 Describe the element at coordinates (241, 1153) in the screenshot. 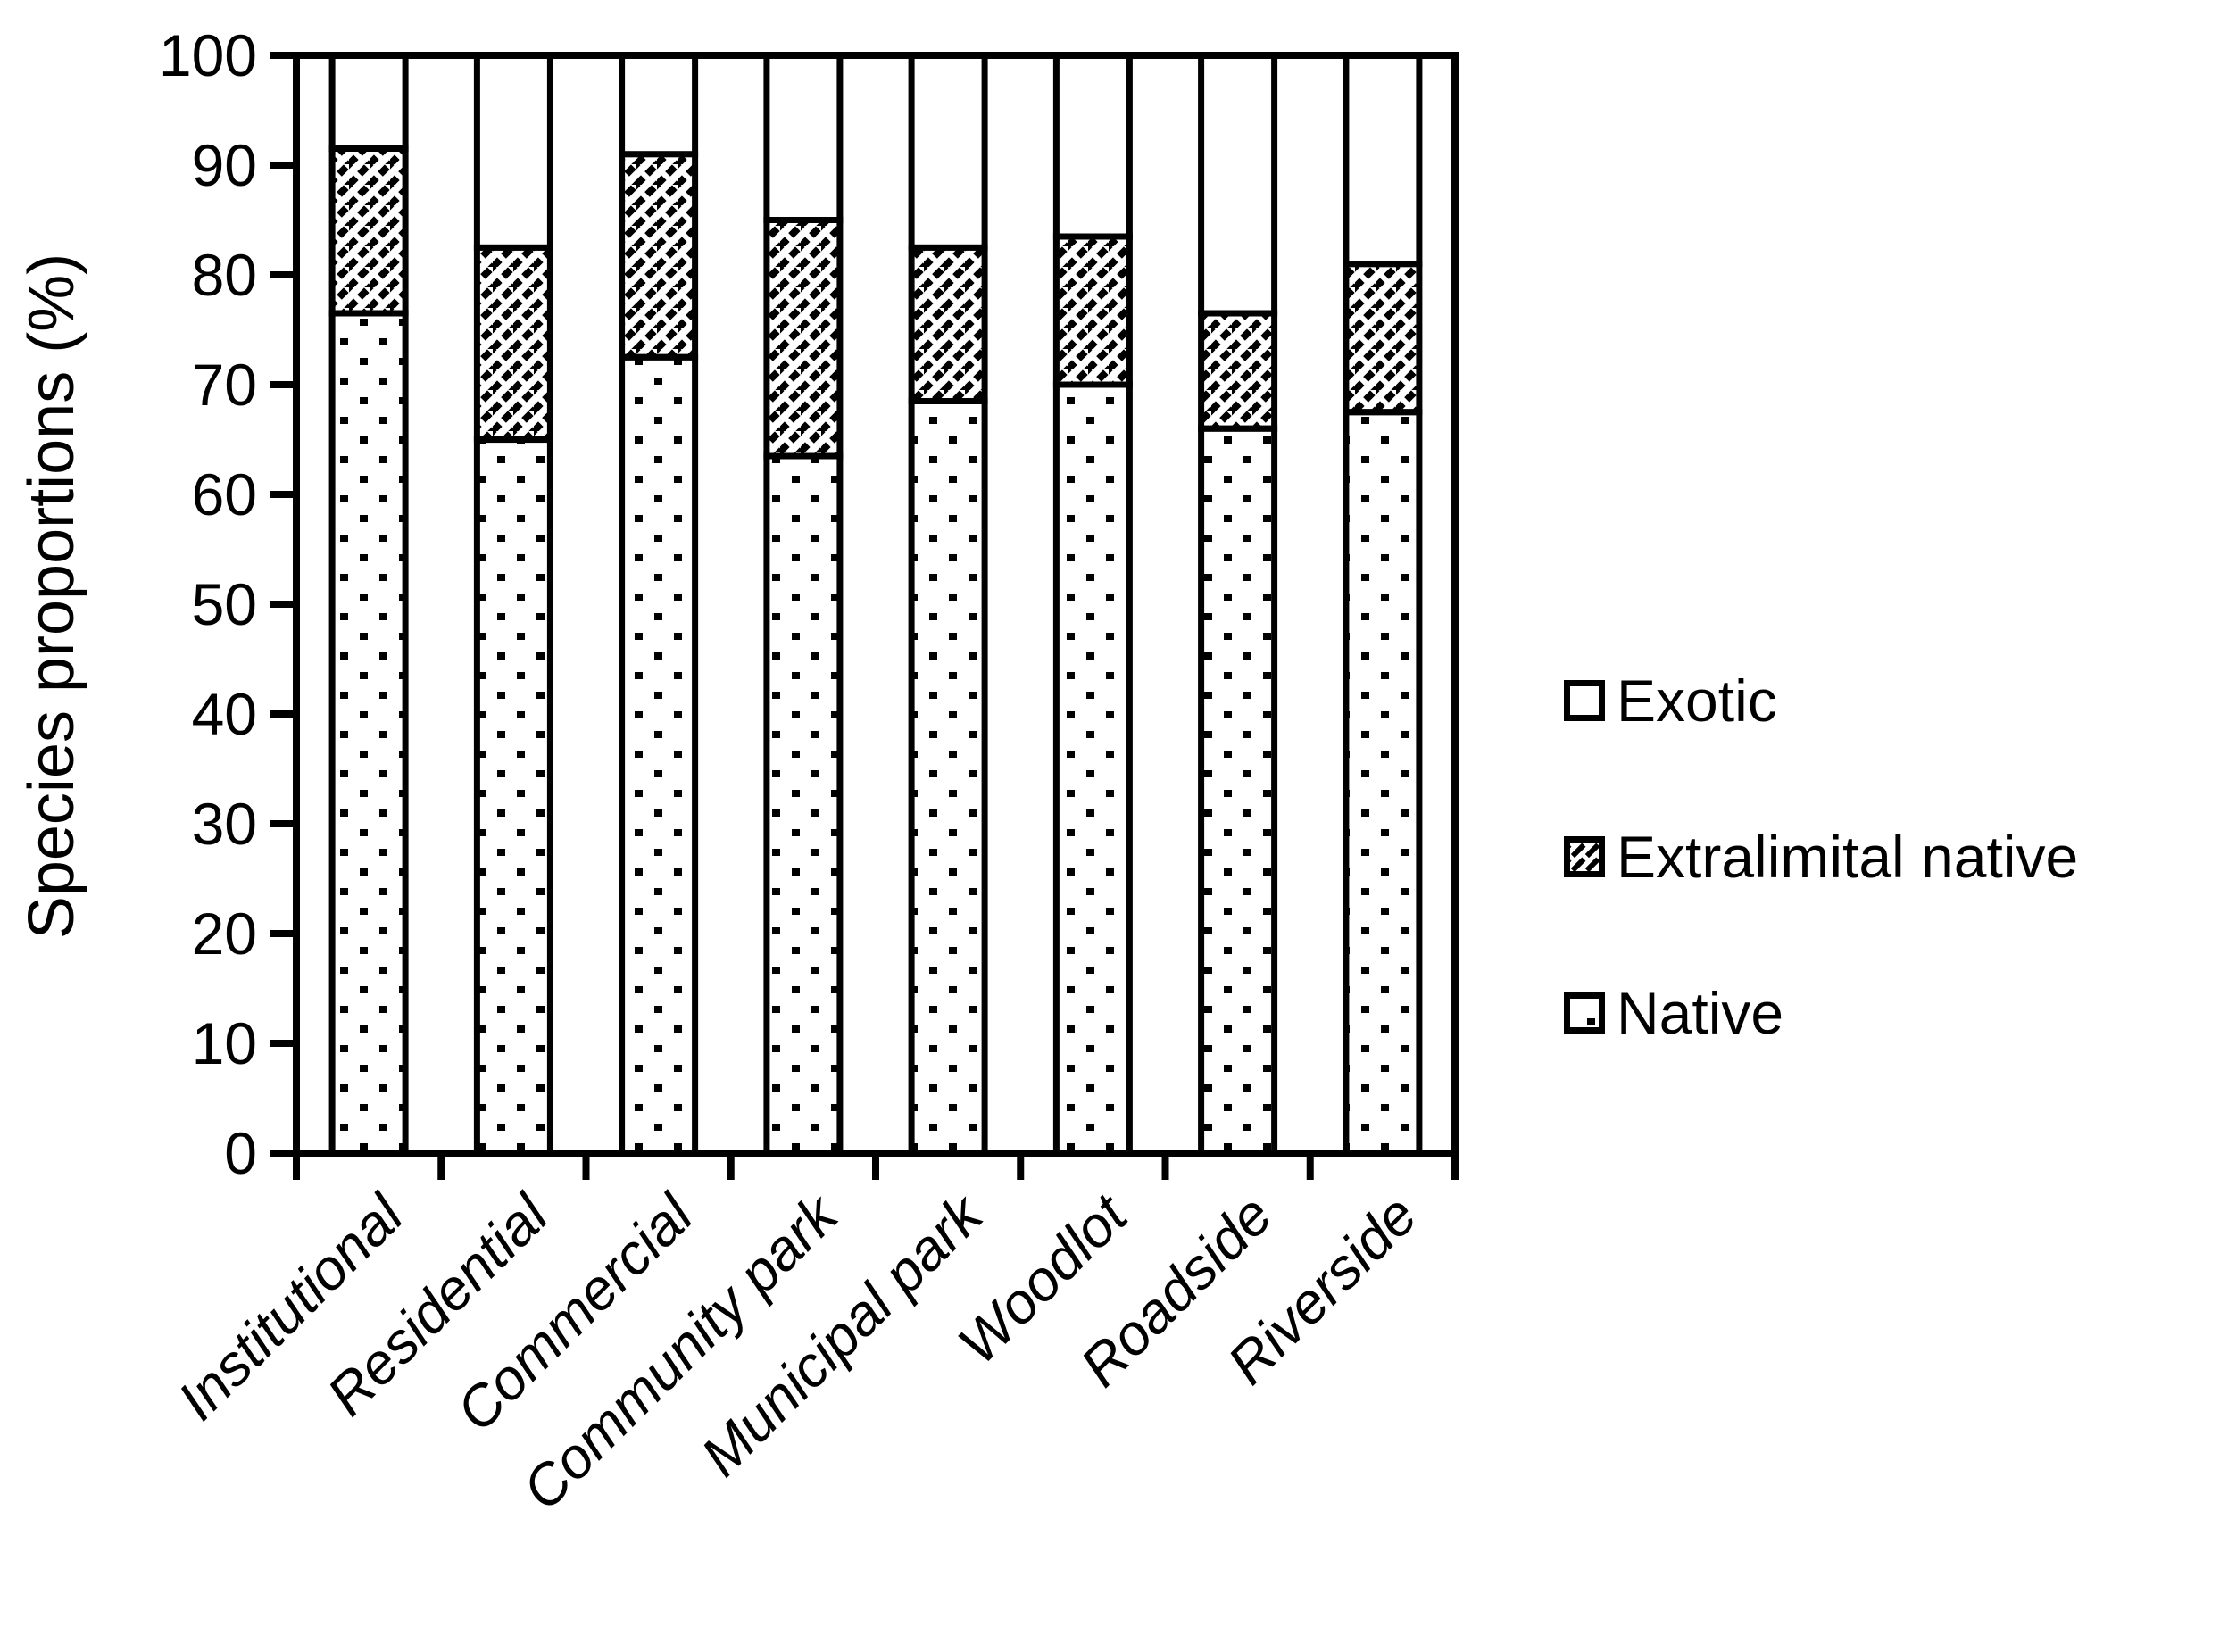

I see `y-tick-label: 0` at that location.